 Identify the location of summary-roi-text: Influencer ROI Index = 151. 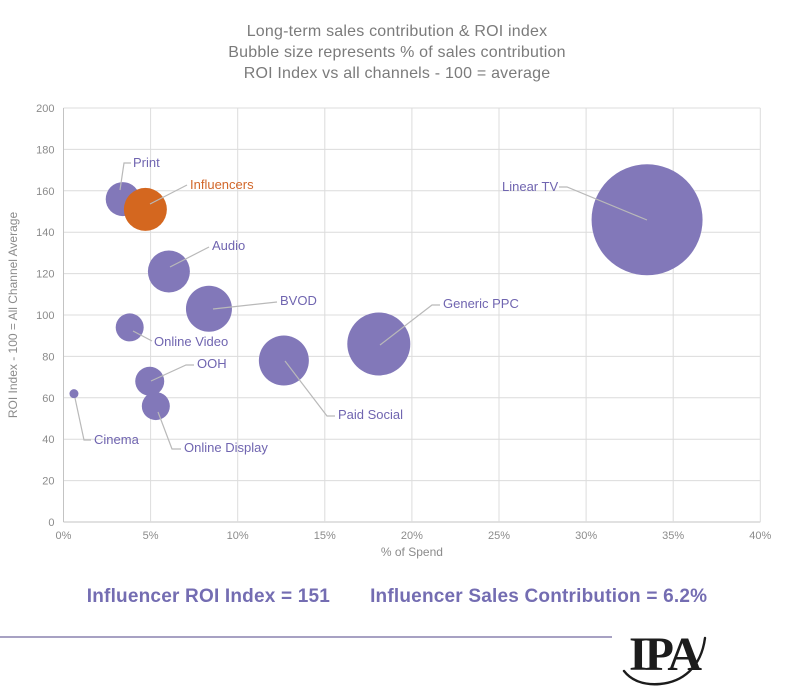
(208, 596).